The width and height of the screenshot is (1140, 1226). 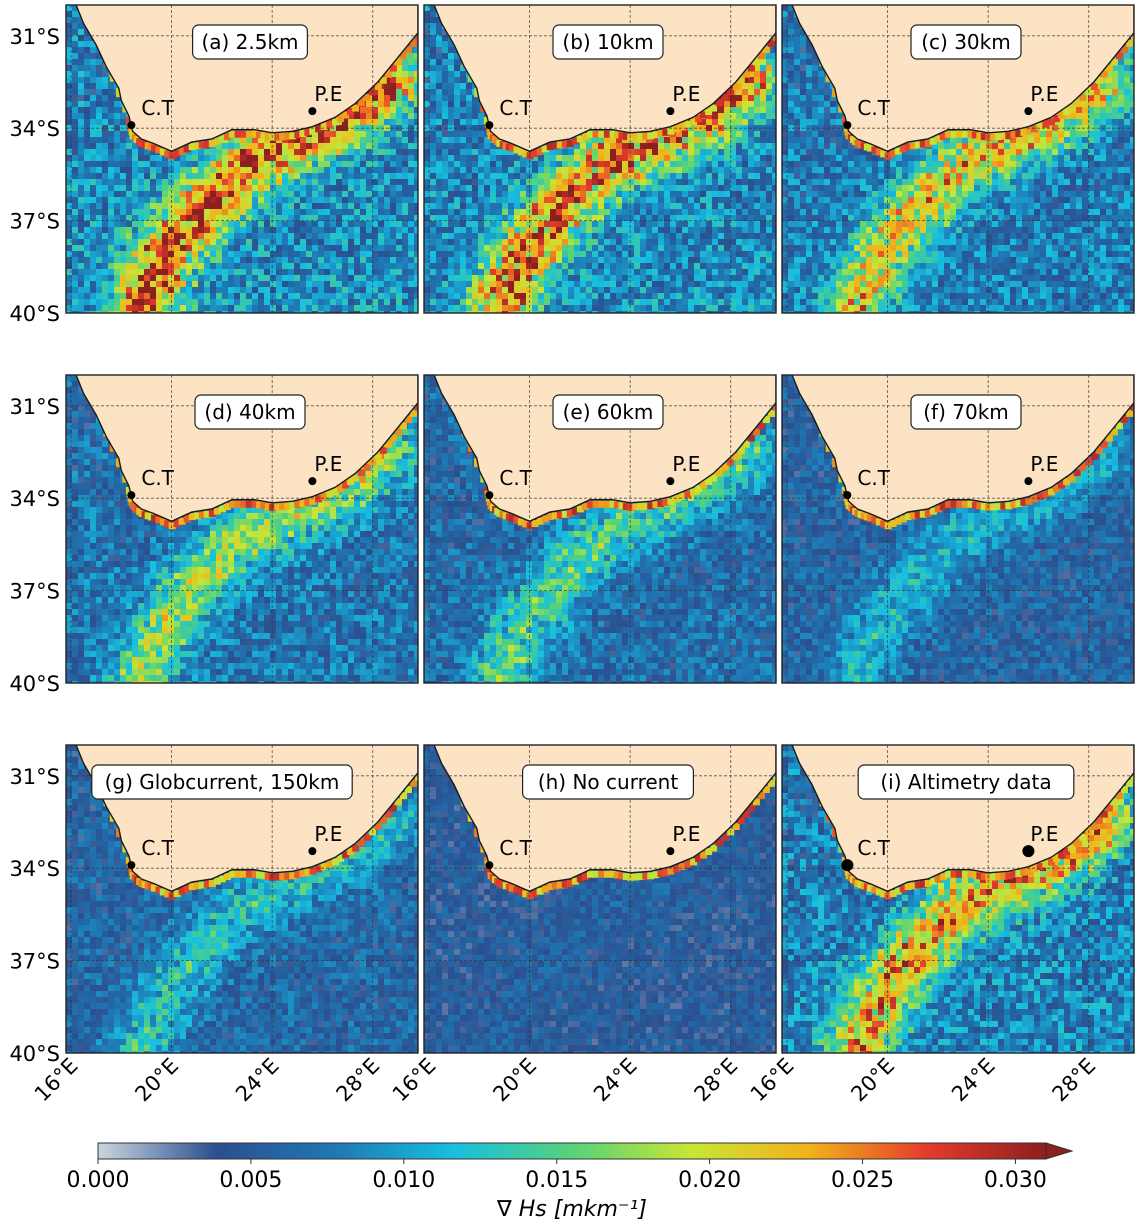 What do you see at coordinates (156, 1080) in the screenshot?
I see `lon-tick-label: 20°E` at bounding box center [156, 1080].